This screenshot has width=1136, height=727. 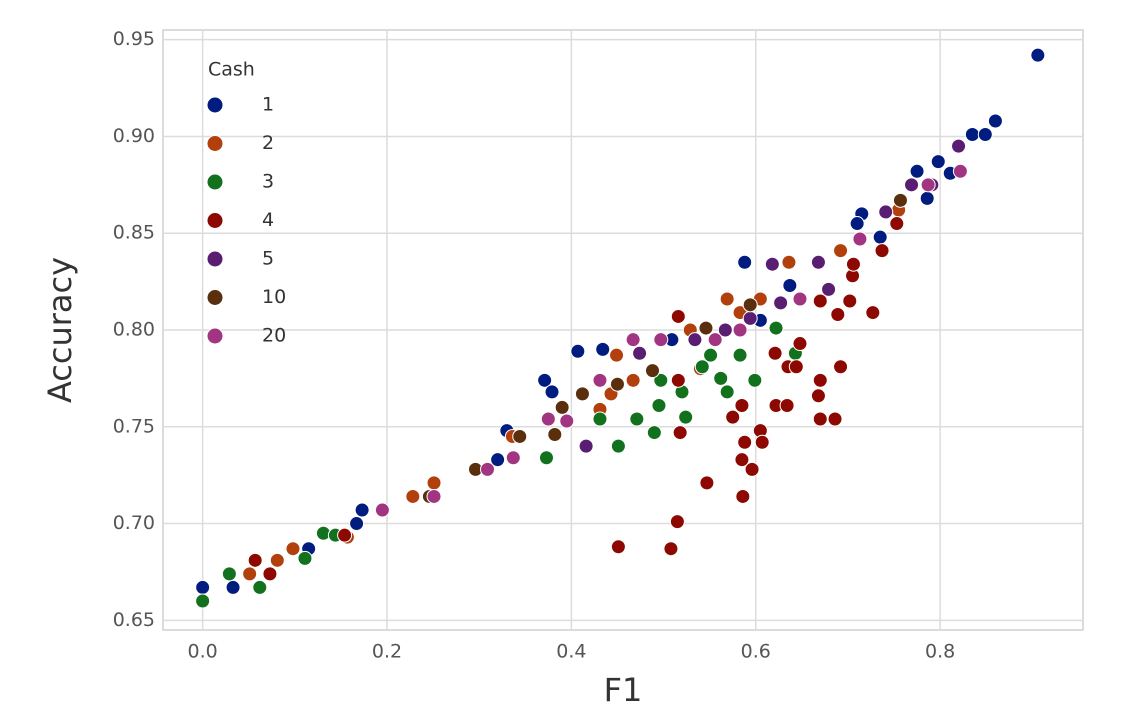 I want to click on legend-label: 10, so click(x=274, y=297).